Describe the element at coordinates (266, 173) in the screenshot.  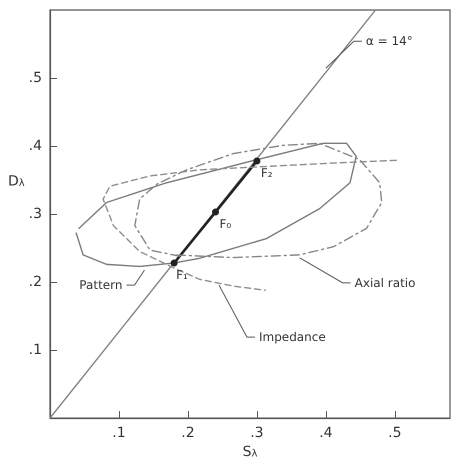
I see `annotation: F₂` at that location.